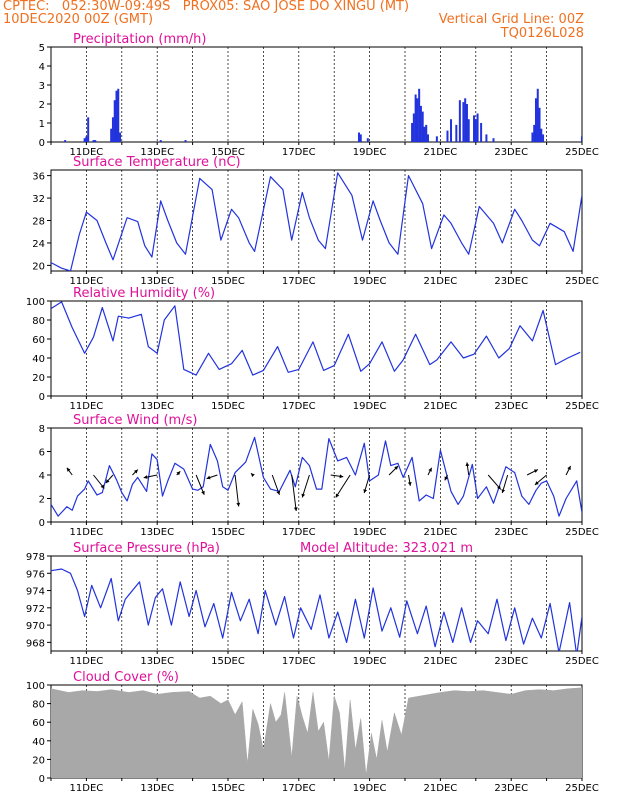  I want to click on y-tick-label: 976, so click(35, 574).